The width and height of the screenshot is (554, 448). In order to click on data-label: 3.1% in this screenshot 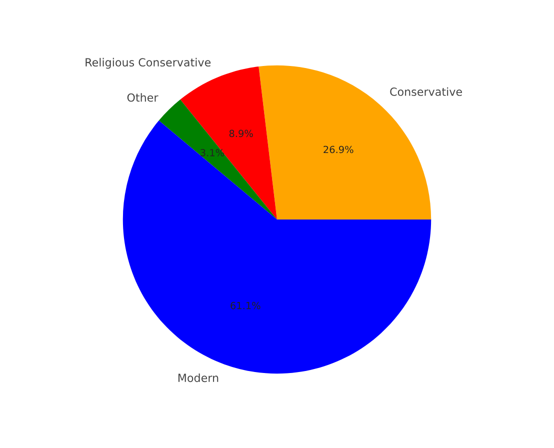, I will do `click(212, 152)`.